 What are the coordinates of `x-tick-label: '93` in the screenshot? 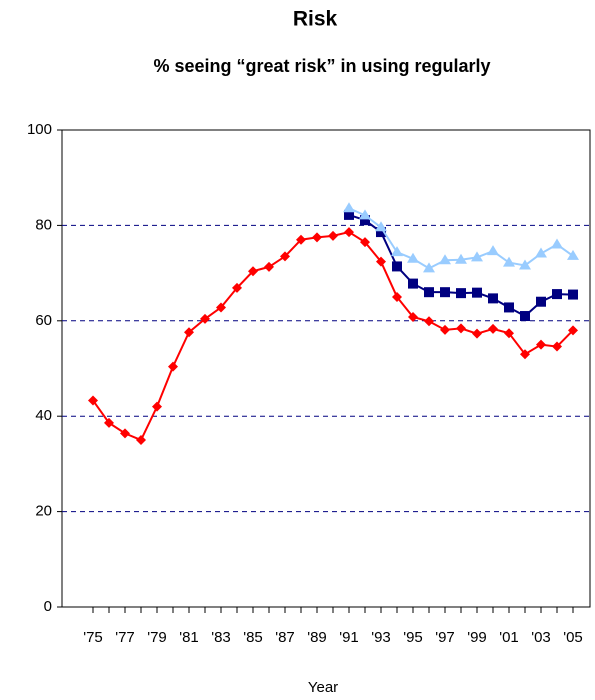 It's located at (381, 637).